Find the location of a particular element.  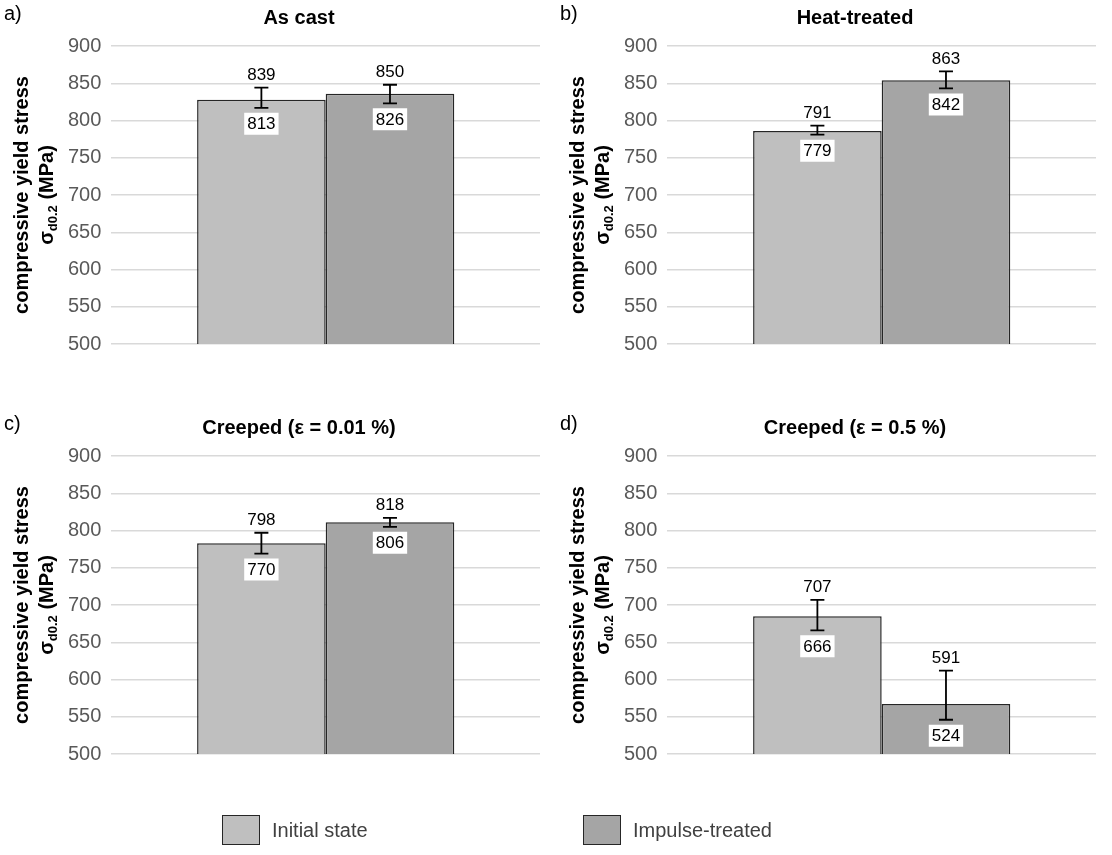

text: b) is located at coordinates (569, 12).